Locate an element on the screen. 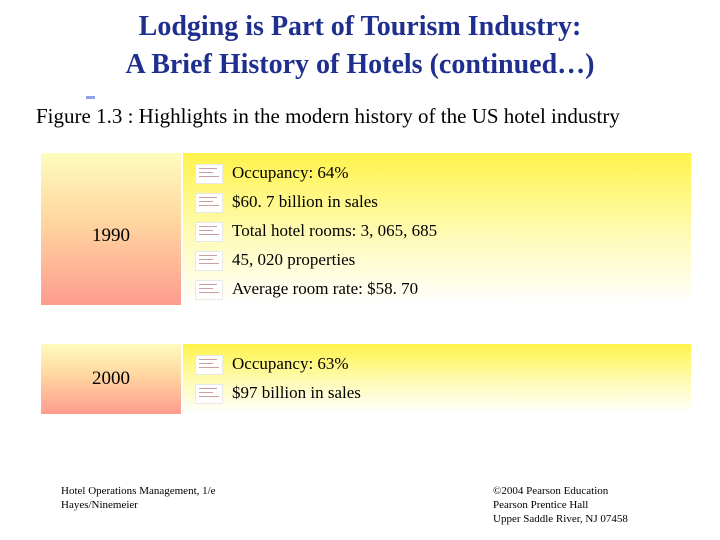  list-item: 45, 020 properties is located at coordinates (437, 260).